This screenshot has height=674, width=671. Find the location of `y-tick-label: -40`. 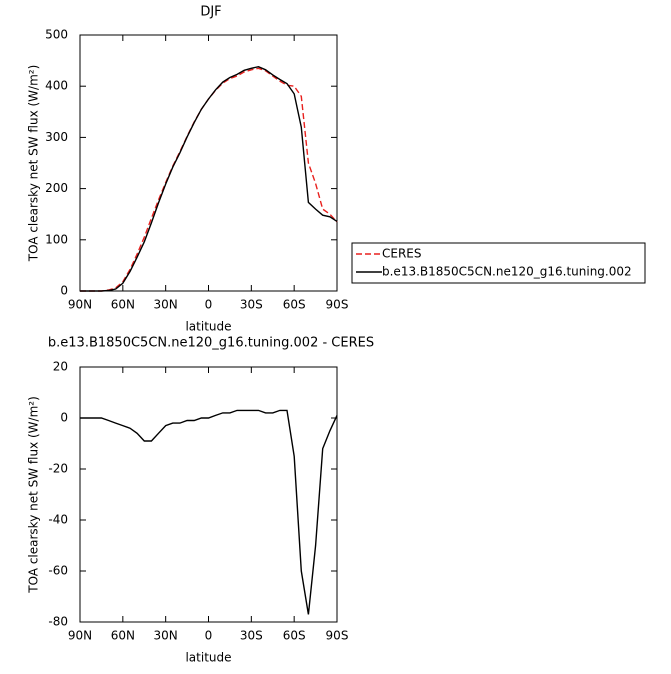

y-tick-label: -40 is located at coordinates (58, 520).